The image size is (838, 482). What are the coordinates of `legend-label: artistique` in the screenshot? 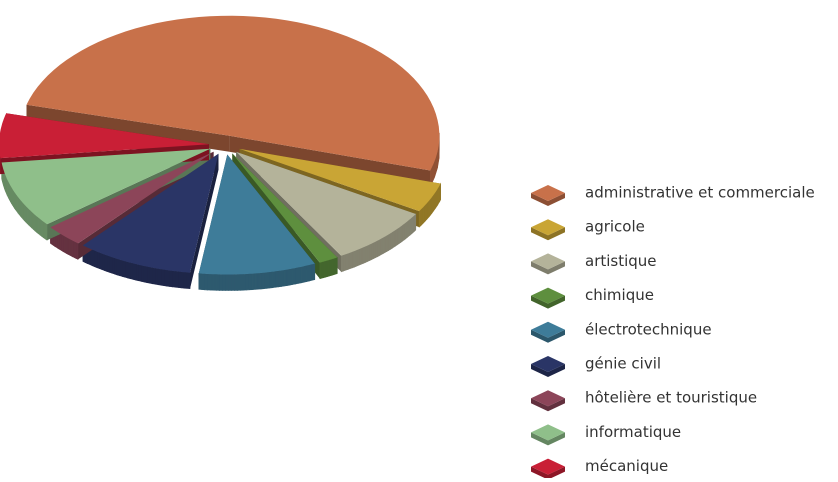 It's located at (621, 261).